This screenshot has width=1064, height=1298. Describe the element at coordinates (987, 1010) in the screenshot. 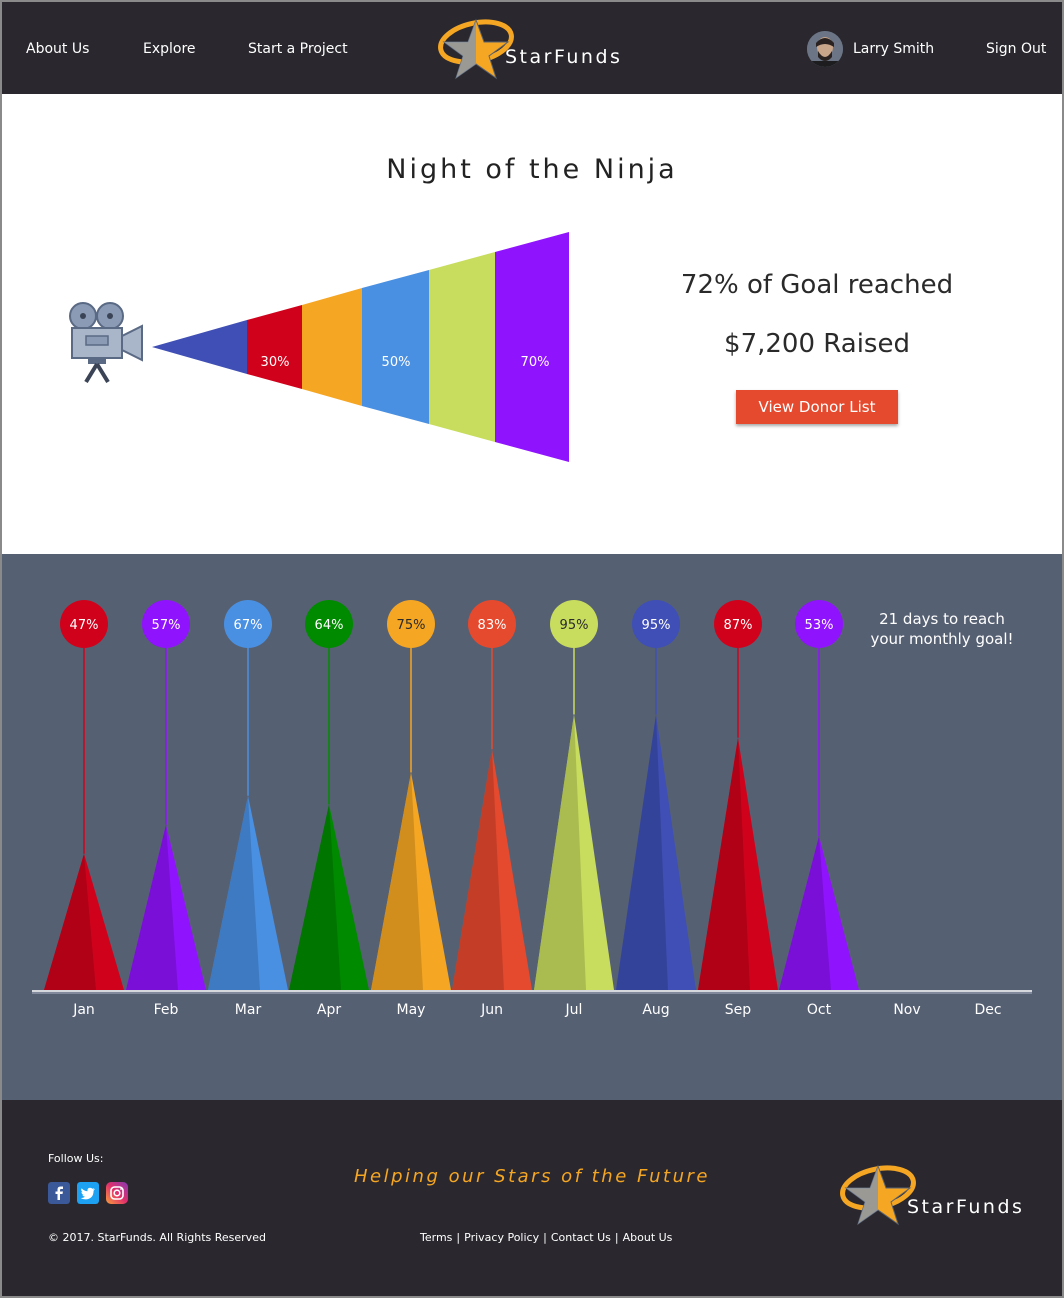

I see `month-label: Dec` at that location.